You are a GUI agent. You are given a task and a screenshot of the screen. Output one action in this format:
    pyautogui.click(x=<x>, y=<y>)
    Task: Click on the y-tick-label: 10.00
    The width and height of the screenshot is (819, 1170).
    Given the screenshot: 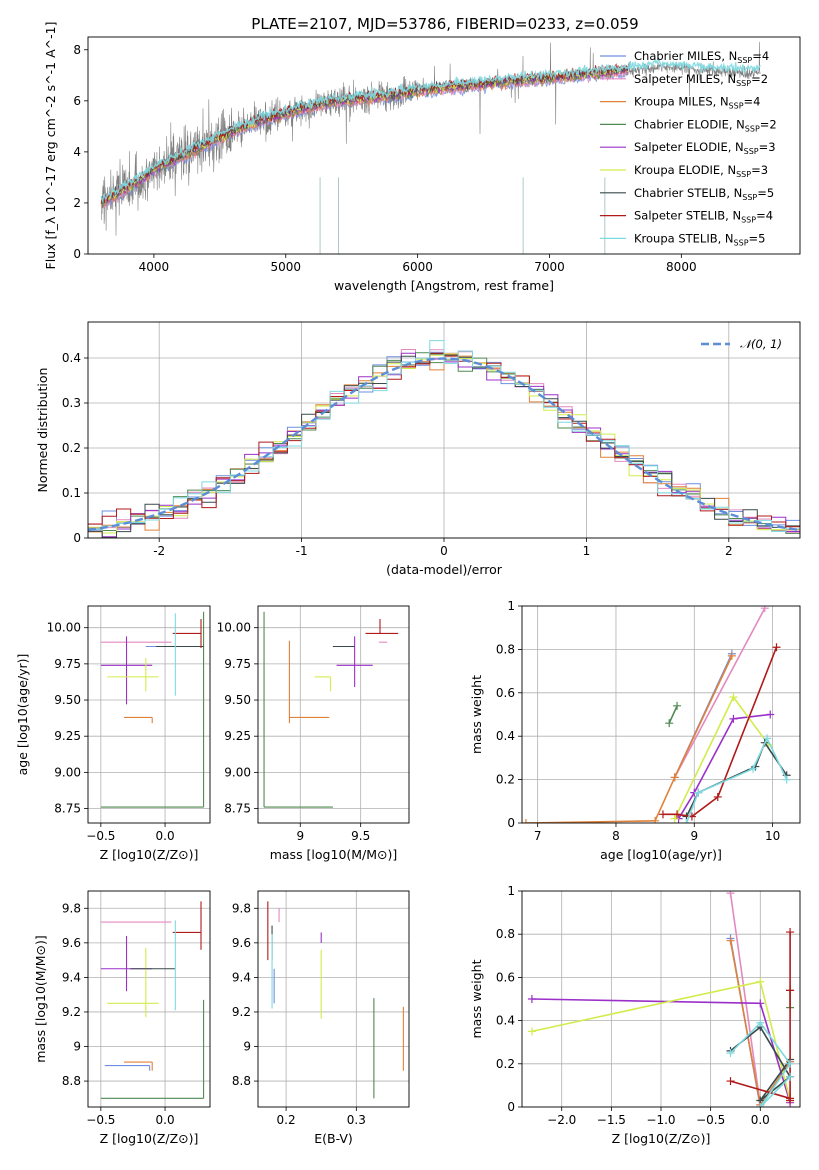 What is the action you would take?
    pyautogui.click(x=234, y=628)
    